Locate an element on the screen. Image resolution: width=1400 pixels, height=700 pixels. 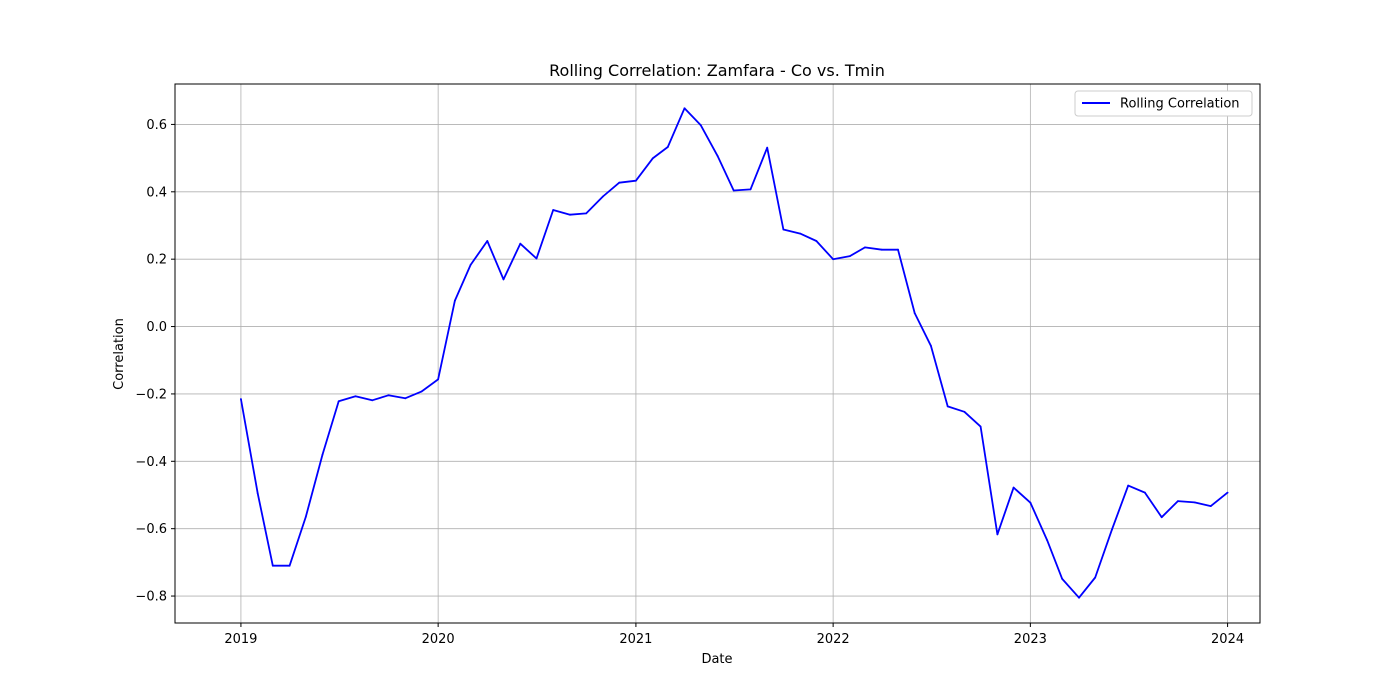
legend-box is located at coordinates (1163, 103).